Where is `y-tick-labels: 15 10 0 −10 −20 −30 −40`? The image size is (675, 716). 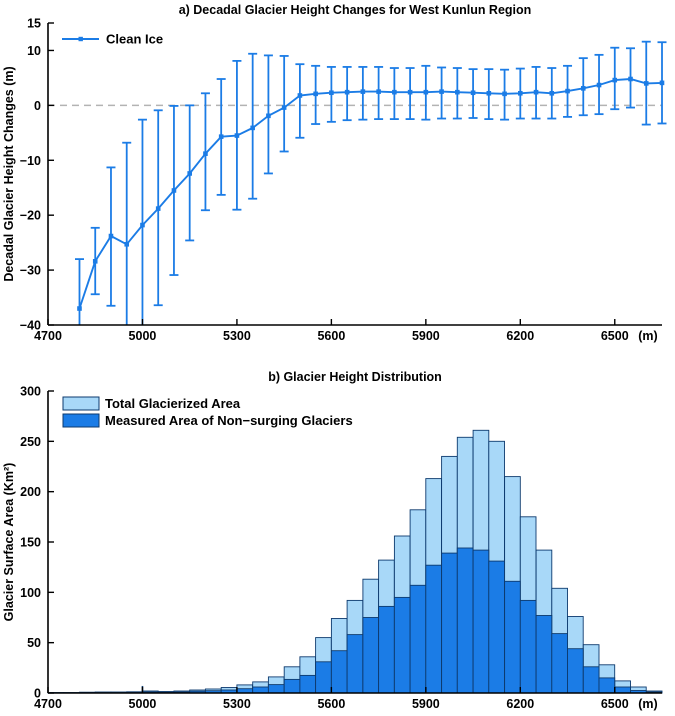
y-tick-labels: 15 10 0 −10 −20 −30 −40 is located at coordinates (30, 175).